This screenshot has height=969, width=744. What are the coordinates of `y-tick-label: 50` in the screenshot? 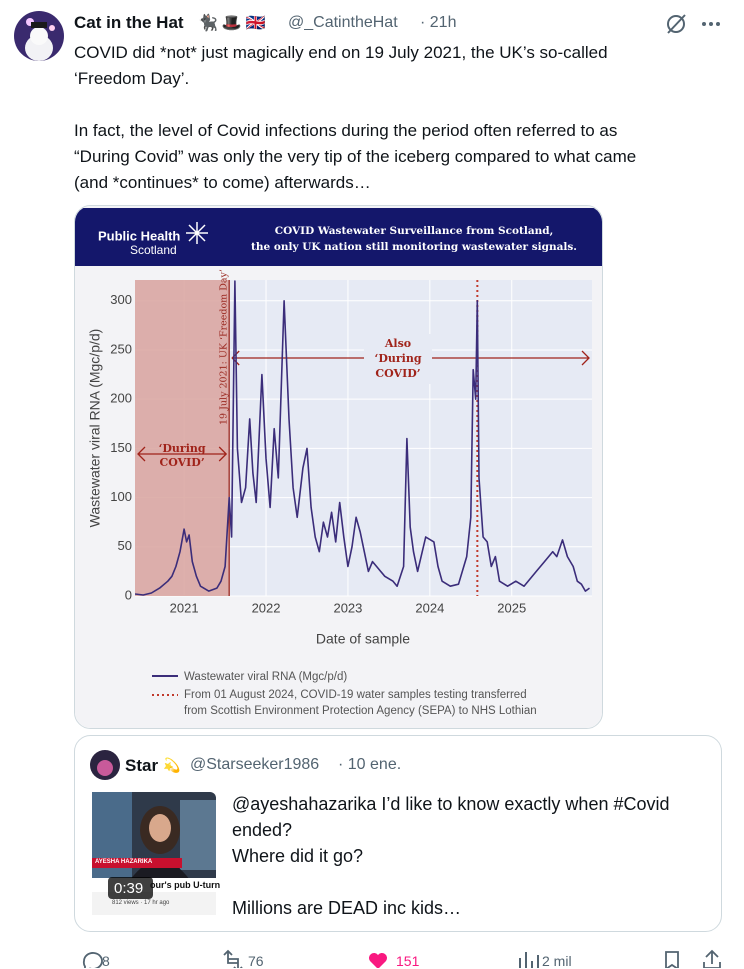 It's located at (125, 545).